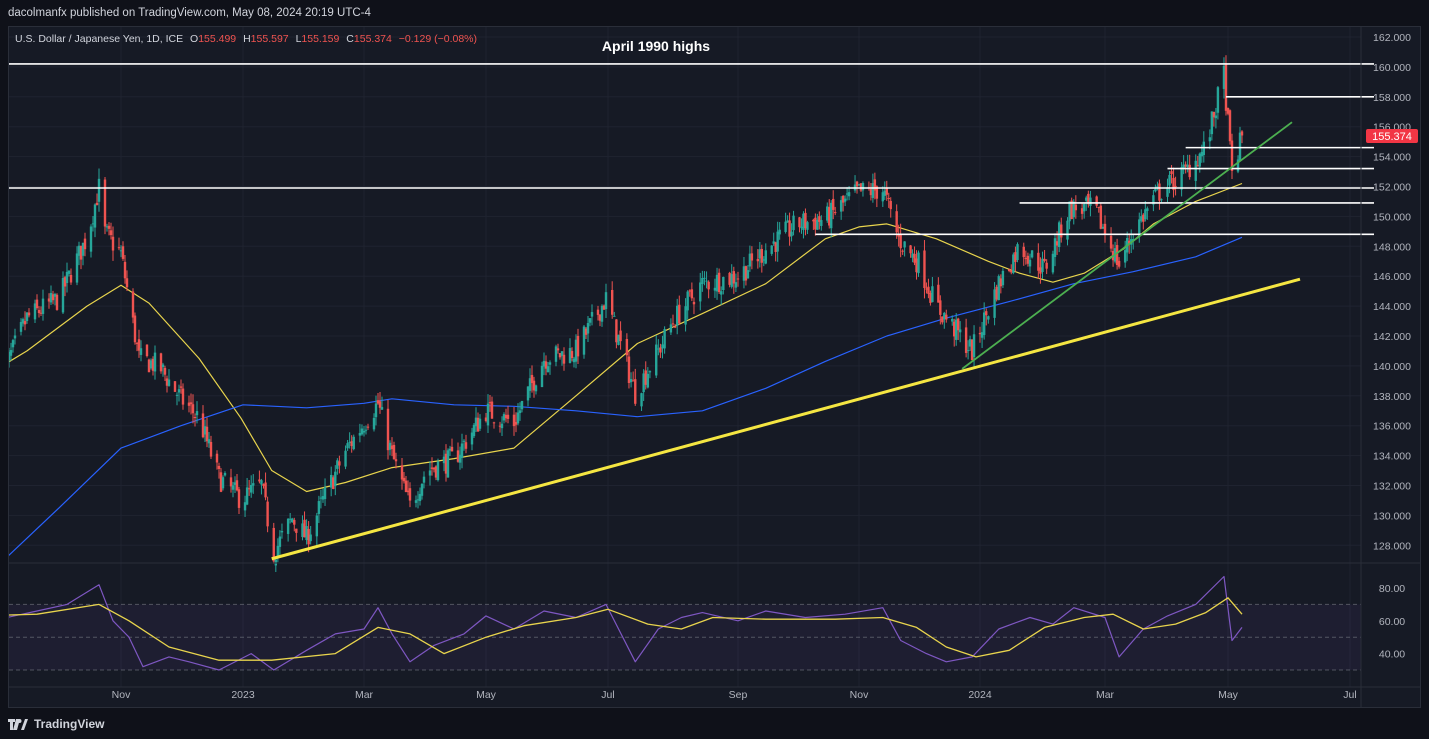 This screenshot has height=739, width=1429. What do you see at coordinates (1127, 245) in the screenshot?
I see `green-trendline` at bounding box center [1127, 245].